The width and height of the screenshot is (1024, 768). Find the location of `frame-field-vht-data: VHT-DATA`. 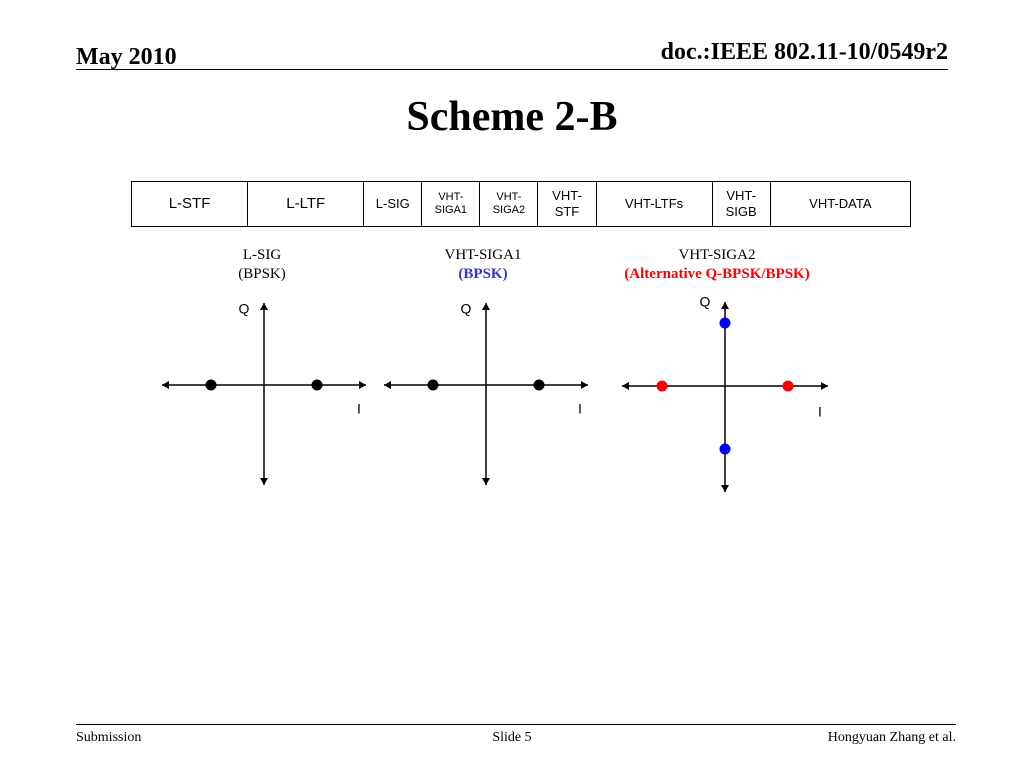

frame-field-vht-data: VHT-DATA is located at coordinates (840, 204).